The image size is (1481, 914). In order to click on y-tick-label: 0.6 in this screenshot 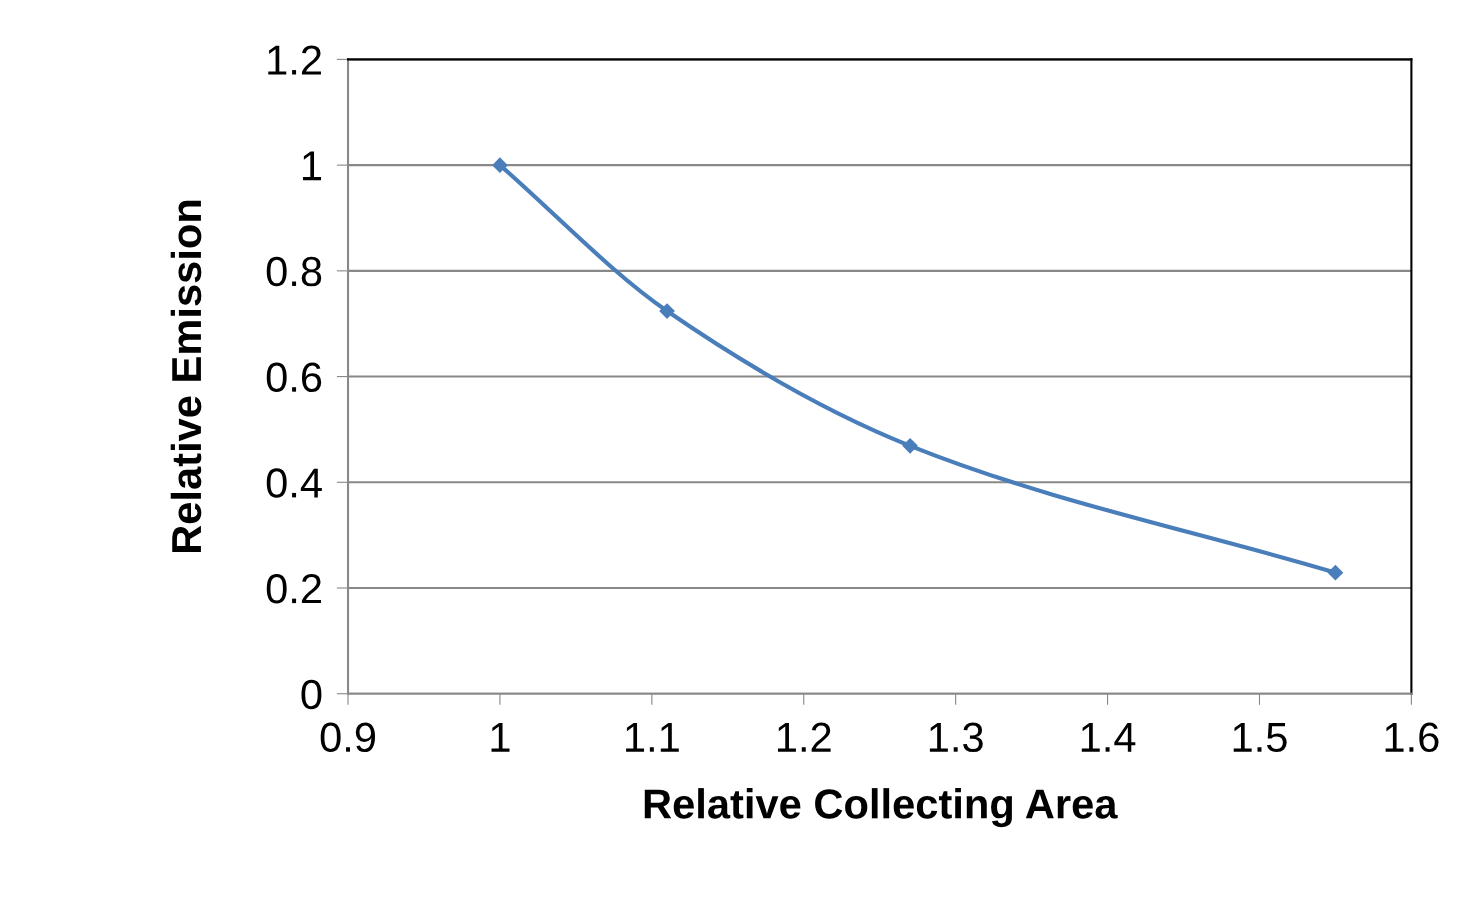, I will do `click(294, 377)`.